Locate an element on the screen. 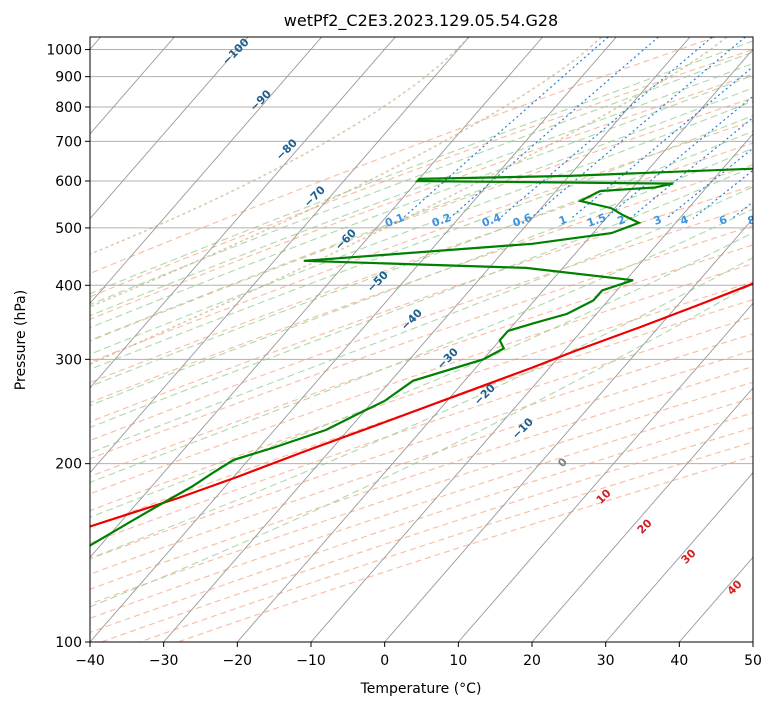  y-tick-label: 500 is located at coordinates (68, 229).